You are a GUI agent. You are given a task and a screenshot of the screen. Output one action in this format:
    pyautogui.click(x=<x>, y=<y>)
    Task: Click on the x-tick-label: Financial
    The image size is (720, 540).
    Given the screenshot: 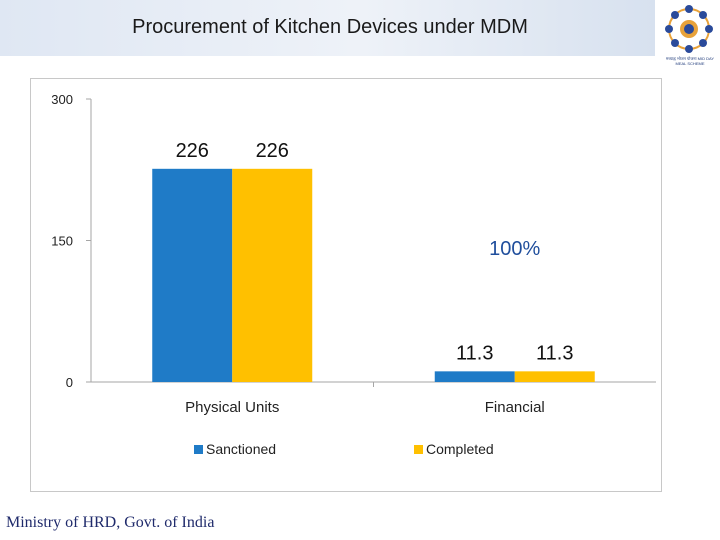 What is the action you would take?
    pyautogui.click(x=515, y=407)
    